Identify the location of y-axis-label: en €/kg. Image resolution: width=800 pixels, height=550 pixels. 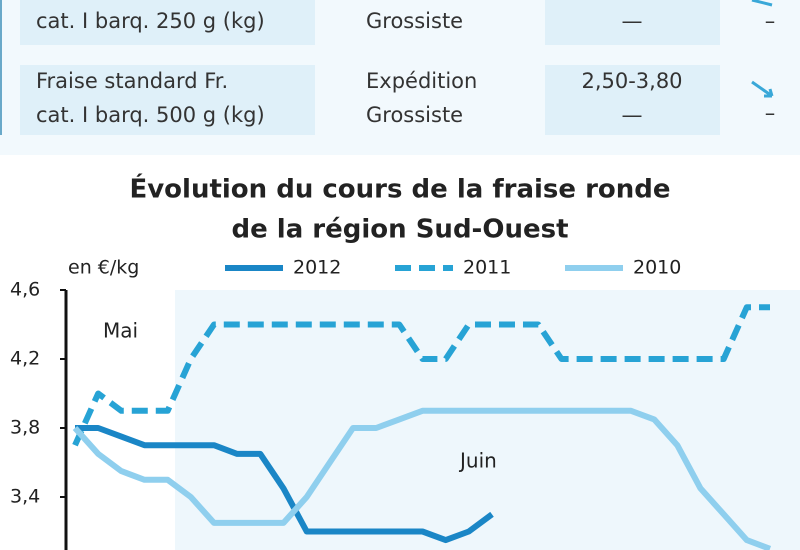
(103, 268).